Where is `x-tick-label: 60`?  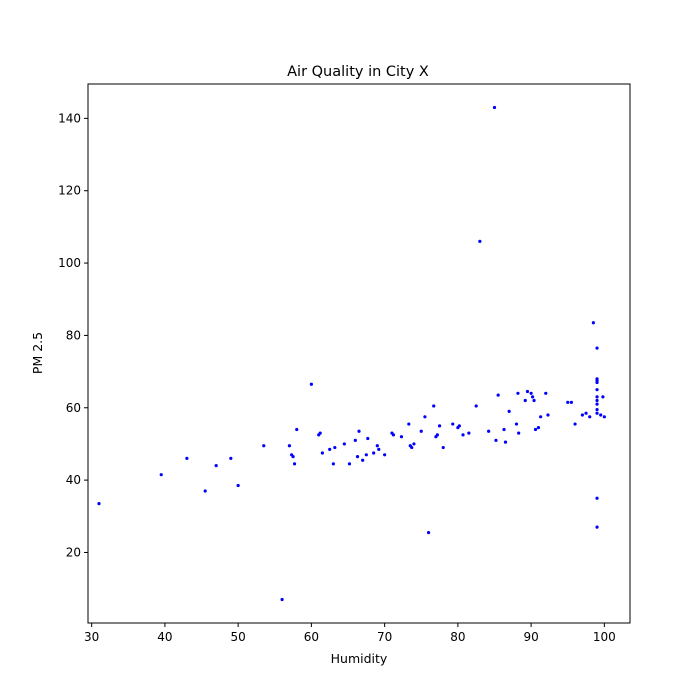 x-tick-label: 60 is located at coordinates (311, 637).